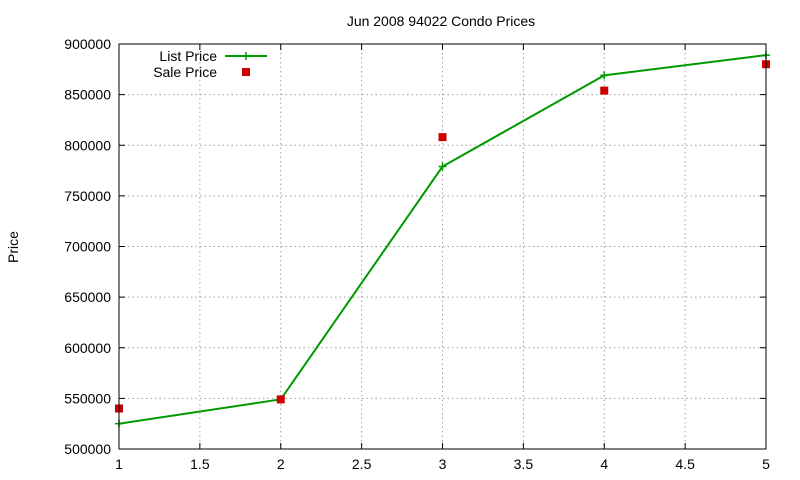 The width and height of the screenshot is (800, 480). I want to click on y-tick-label: 750000, so click(87, 196).